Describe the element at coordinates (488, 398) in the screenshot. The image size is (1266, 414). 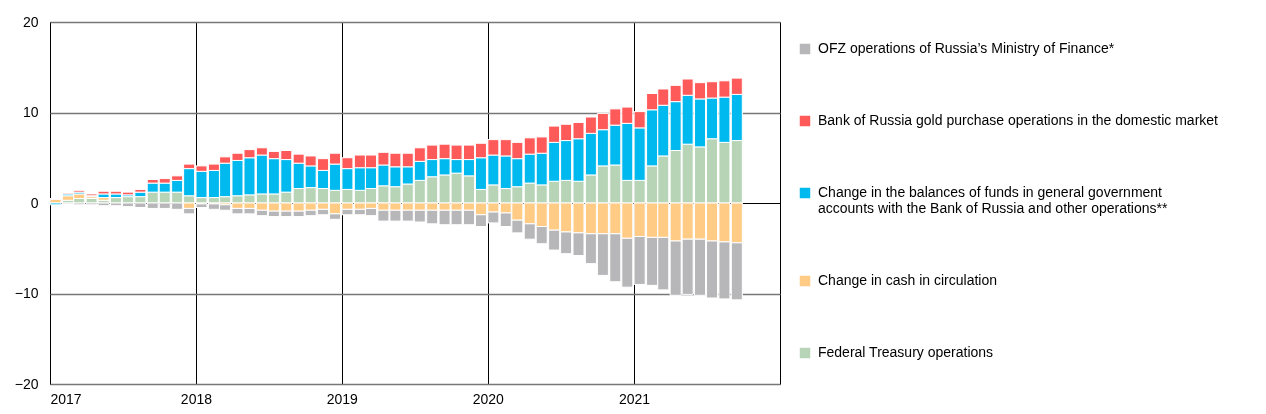
I see `x-tick-label: 2020` at that location.